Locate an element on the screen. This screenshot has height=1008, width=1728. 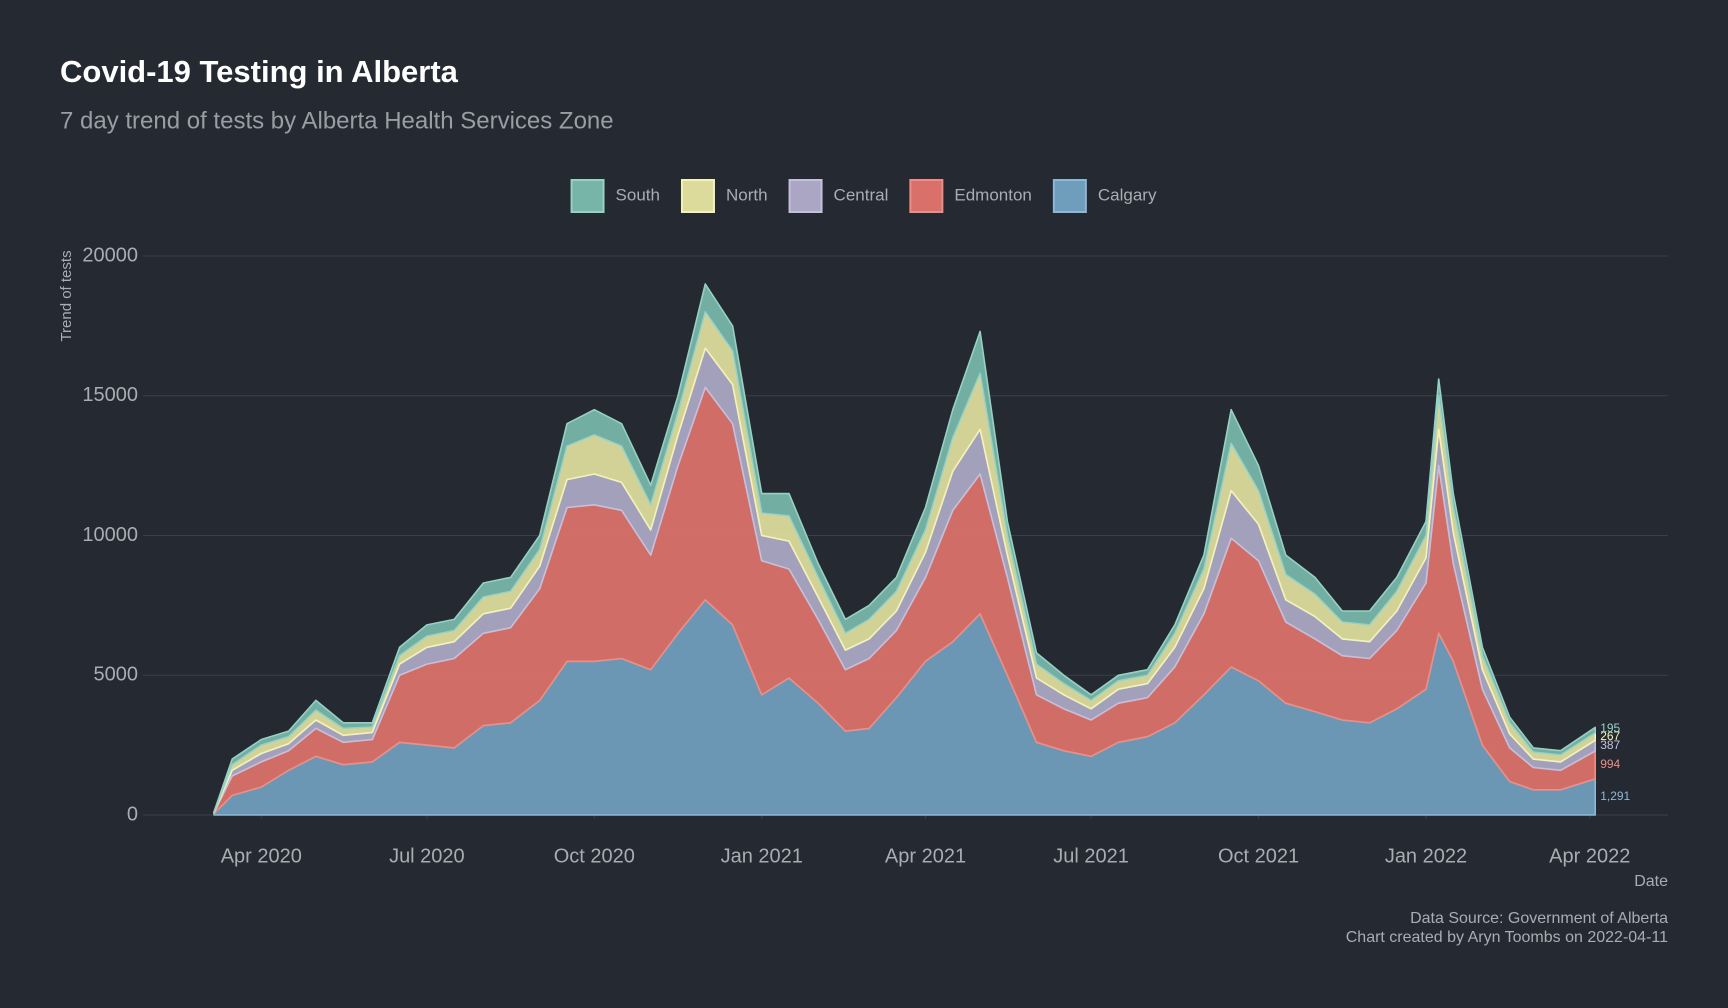
x-tick-label: Apr 2020 is located at coordinates (261, 856).